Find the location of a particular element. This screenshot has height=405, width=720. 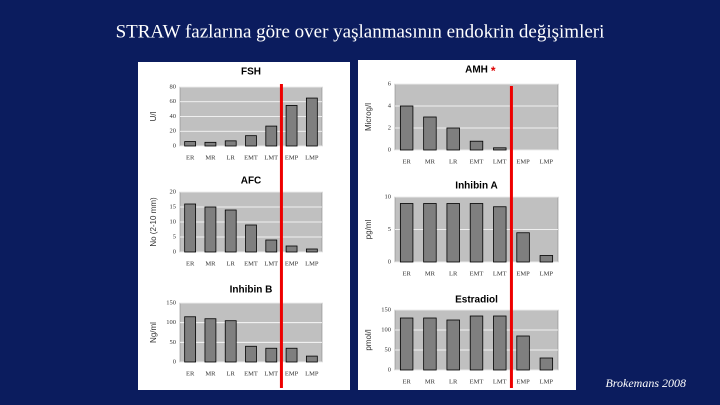

y-tick-label: 60 is located at coordinates (173, 101).